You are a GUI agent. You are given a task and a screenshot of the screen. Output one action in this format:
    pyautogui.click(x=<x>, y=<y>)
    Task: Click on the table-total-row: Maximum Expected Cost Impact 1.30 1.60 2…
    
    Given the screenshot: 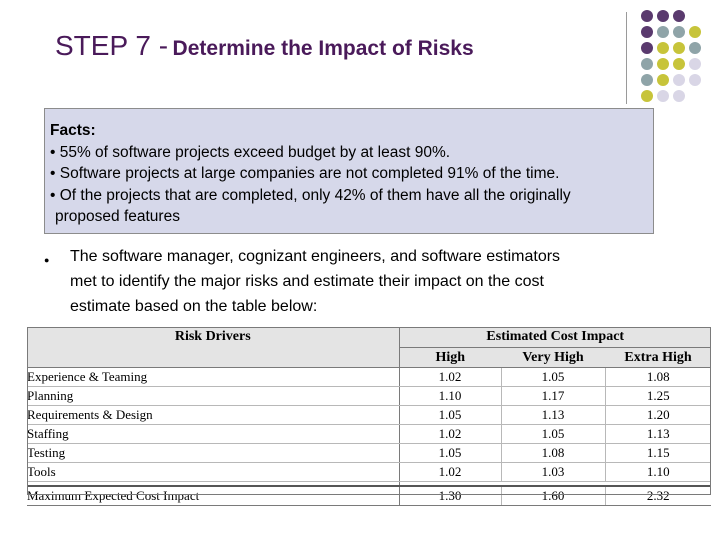 What is the action you would take?
    pyautogui.click(x=369, y=496)
    